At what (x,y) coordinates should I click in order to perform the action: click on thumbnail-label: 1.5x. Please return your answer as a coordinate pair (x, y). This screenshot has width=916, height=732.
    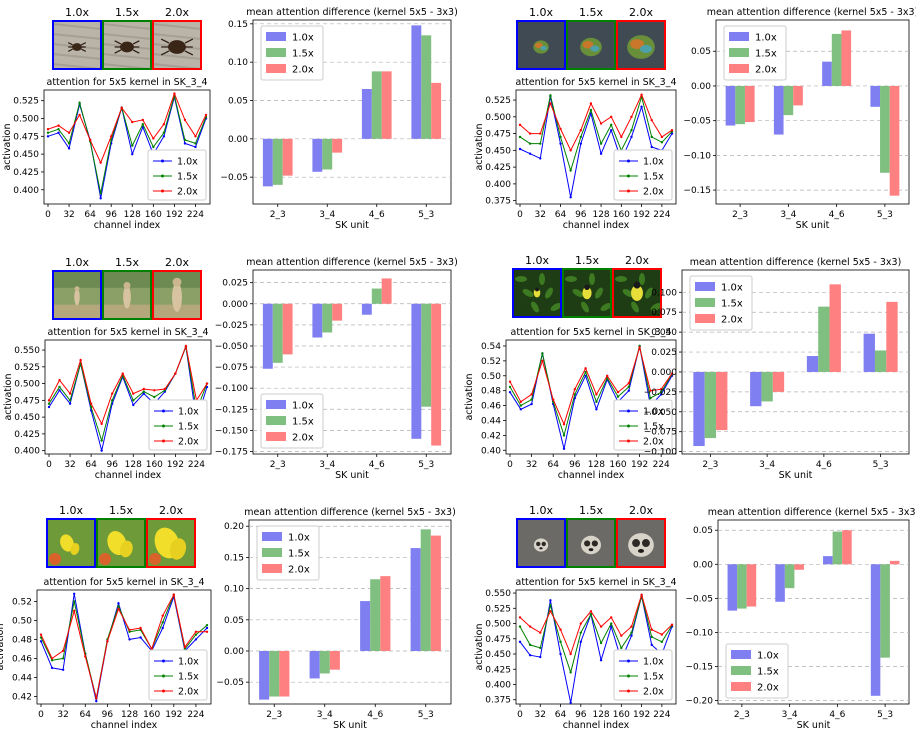
    Looking at the image, I should click on (587, 260).